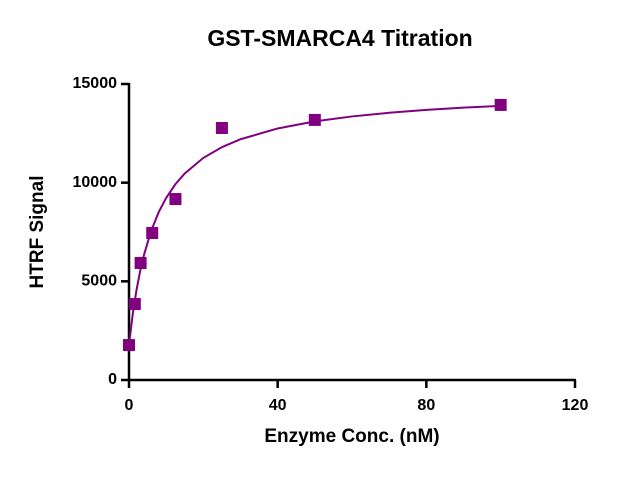 Image resolution: width=644 pixels, height=477 pixels. I want to click on x-tick-label: 120, so click(575, 405).